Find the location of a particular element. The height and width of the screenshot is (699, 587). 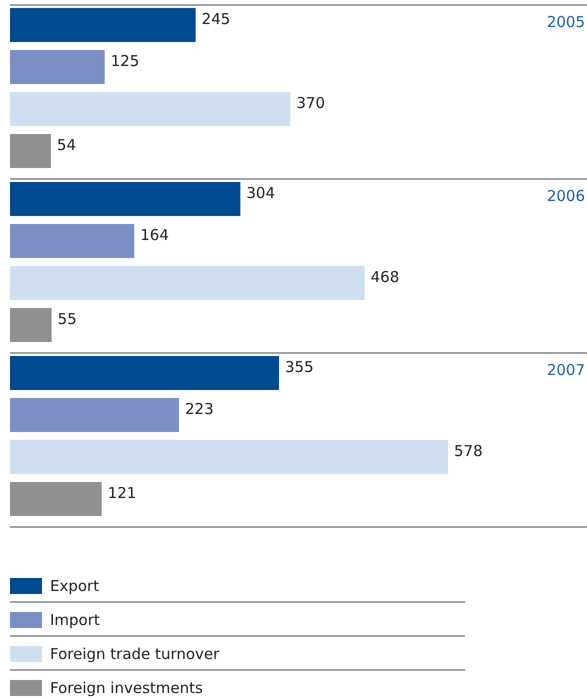

data-label: 54 is located at coordinates (66, 145).